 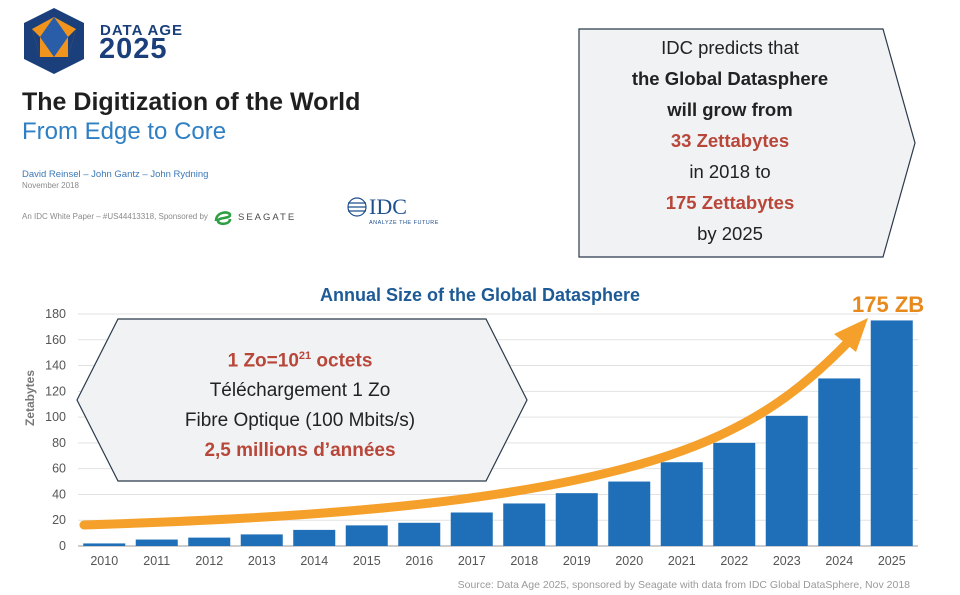 What do you see at coordinates (524, 561) in the screenshot?
I see `x-tick-label: 2018` at bounding box center [524, 561].